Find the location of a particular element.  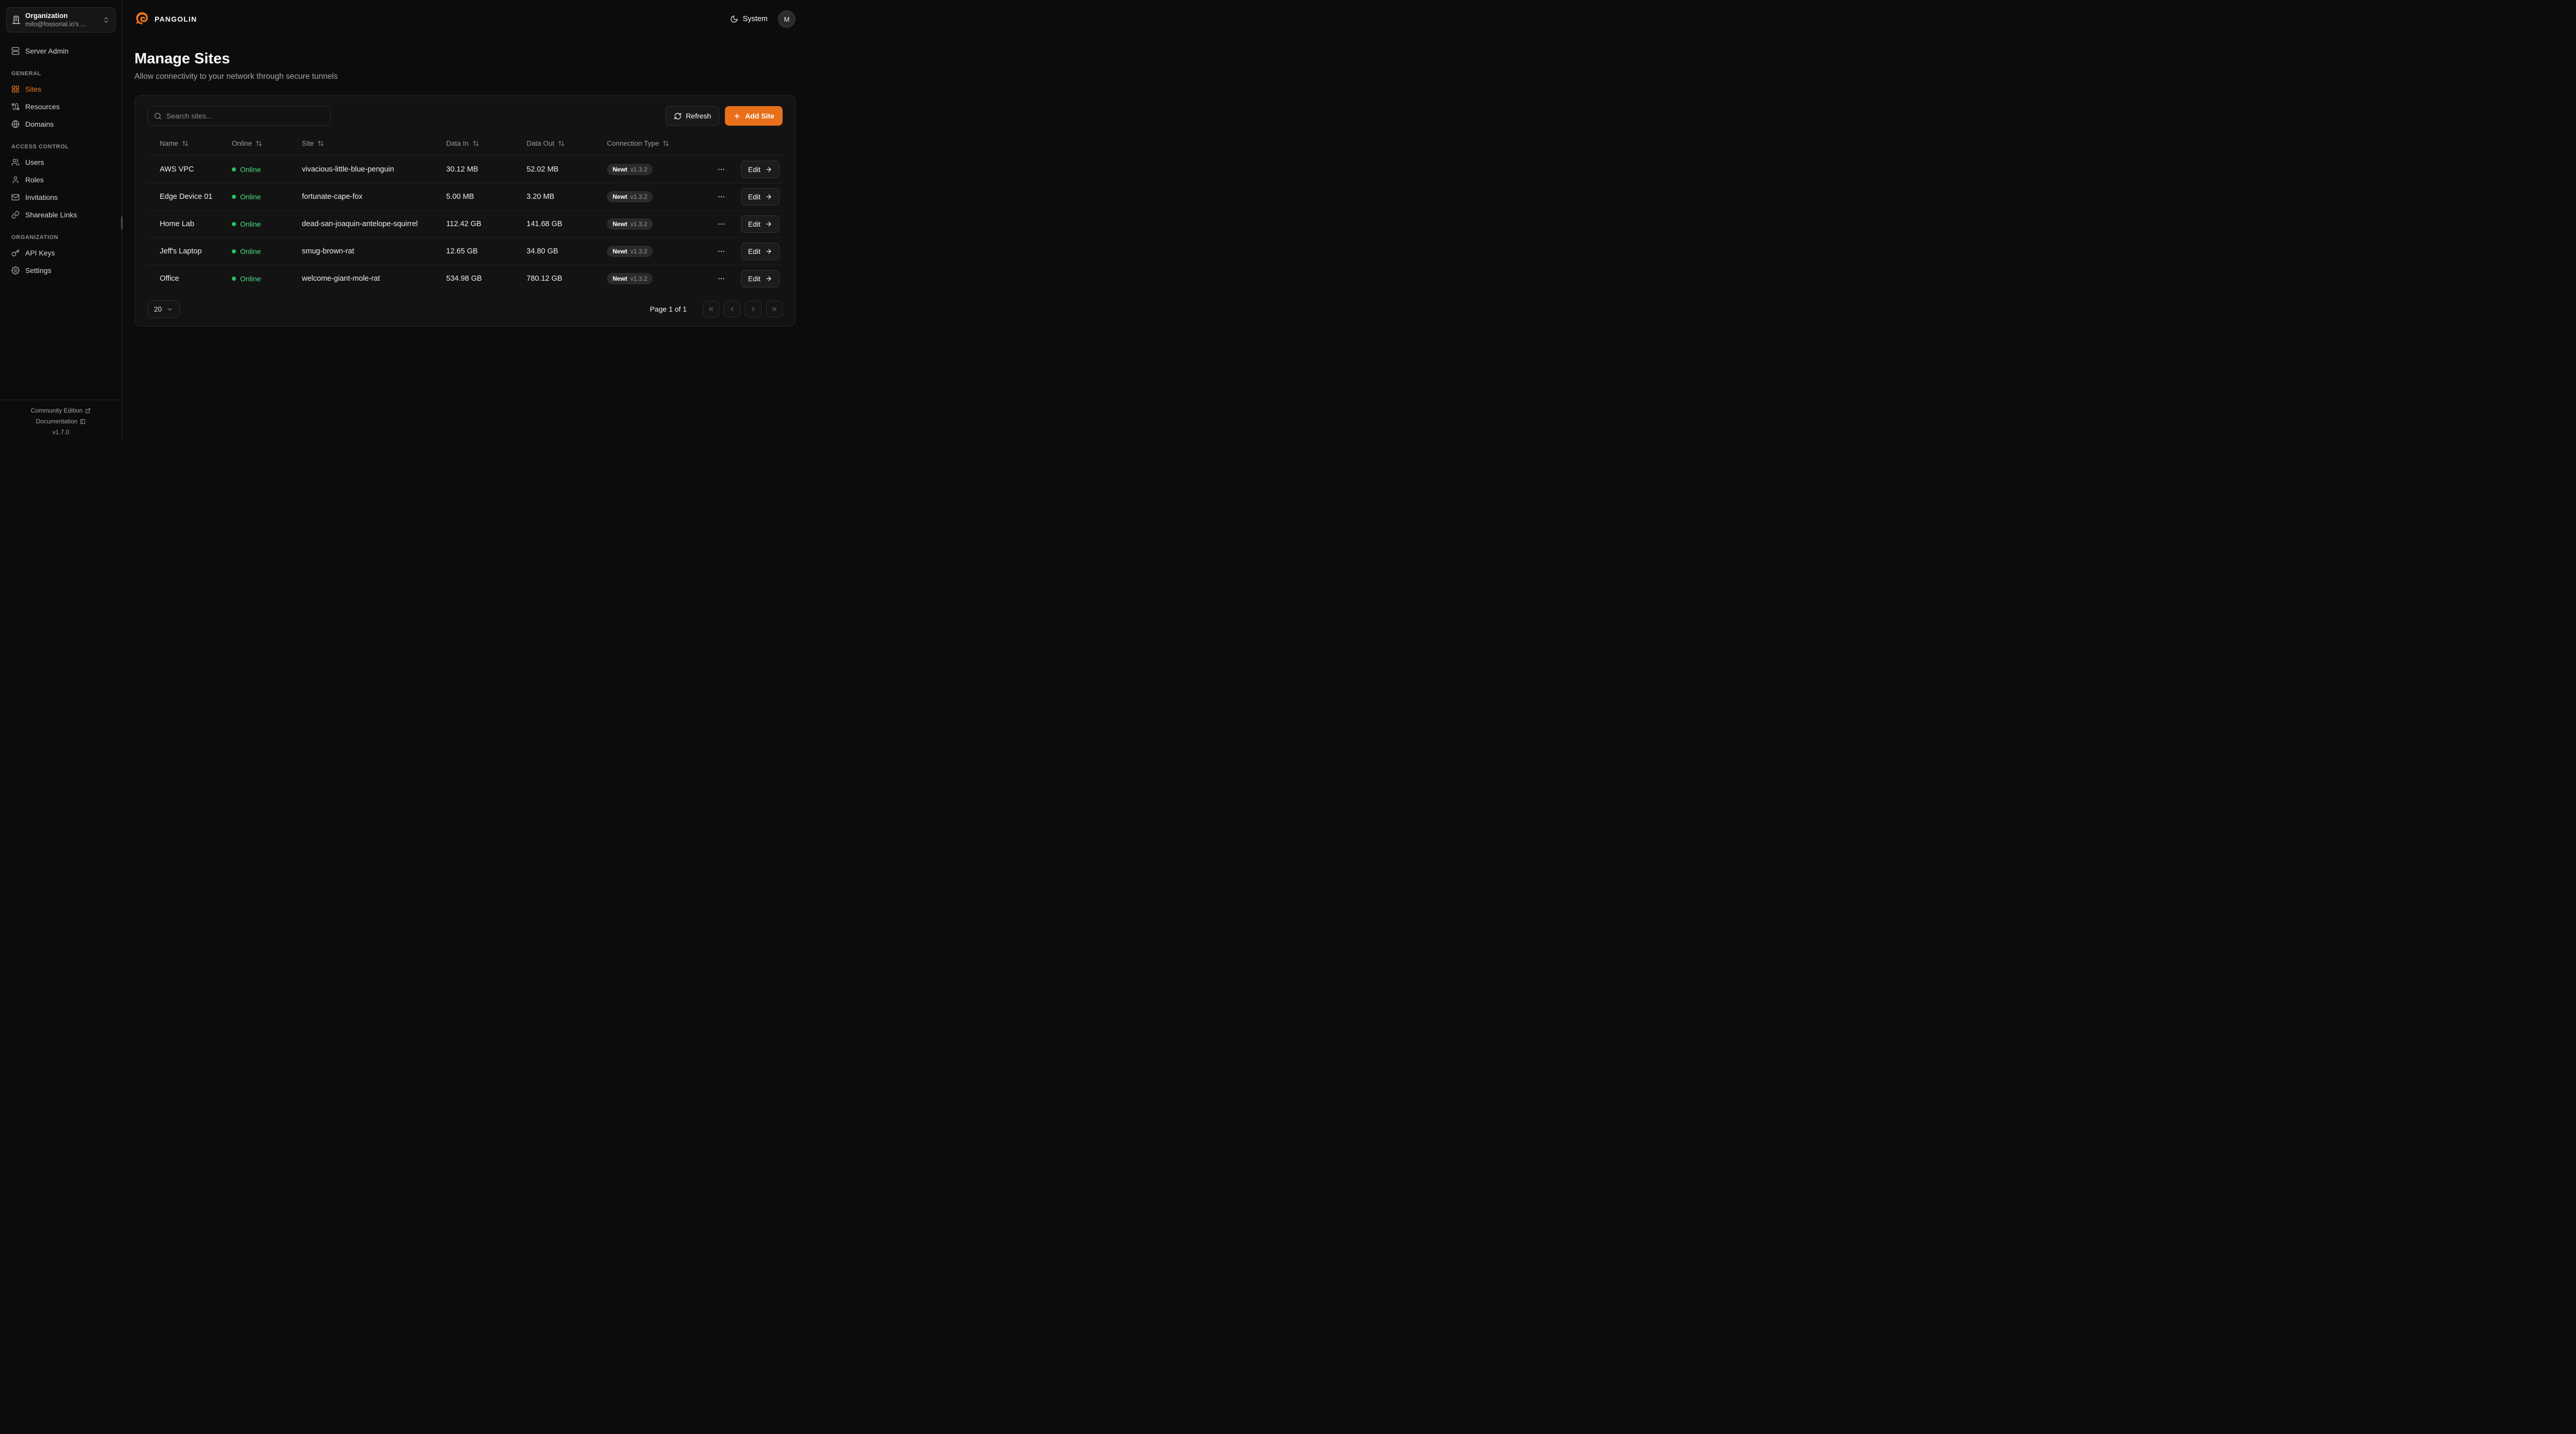

column-header-data-out: Data Out is located at coordinates (567, 143).